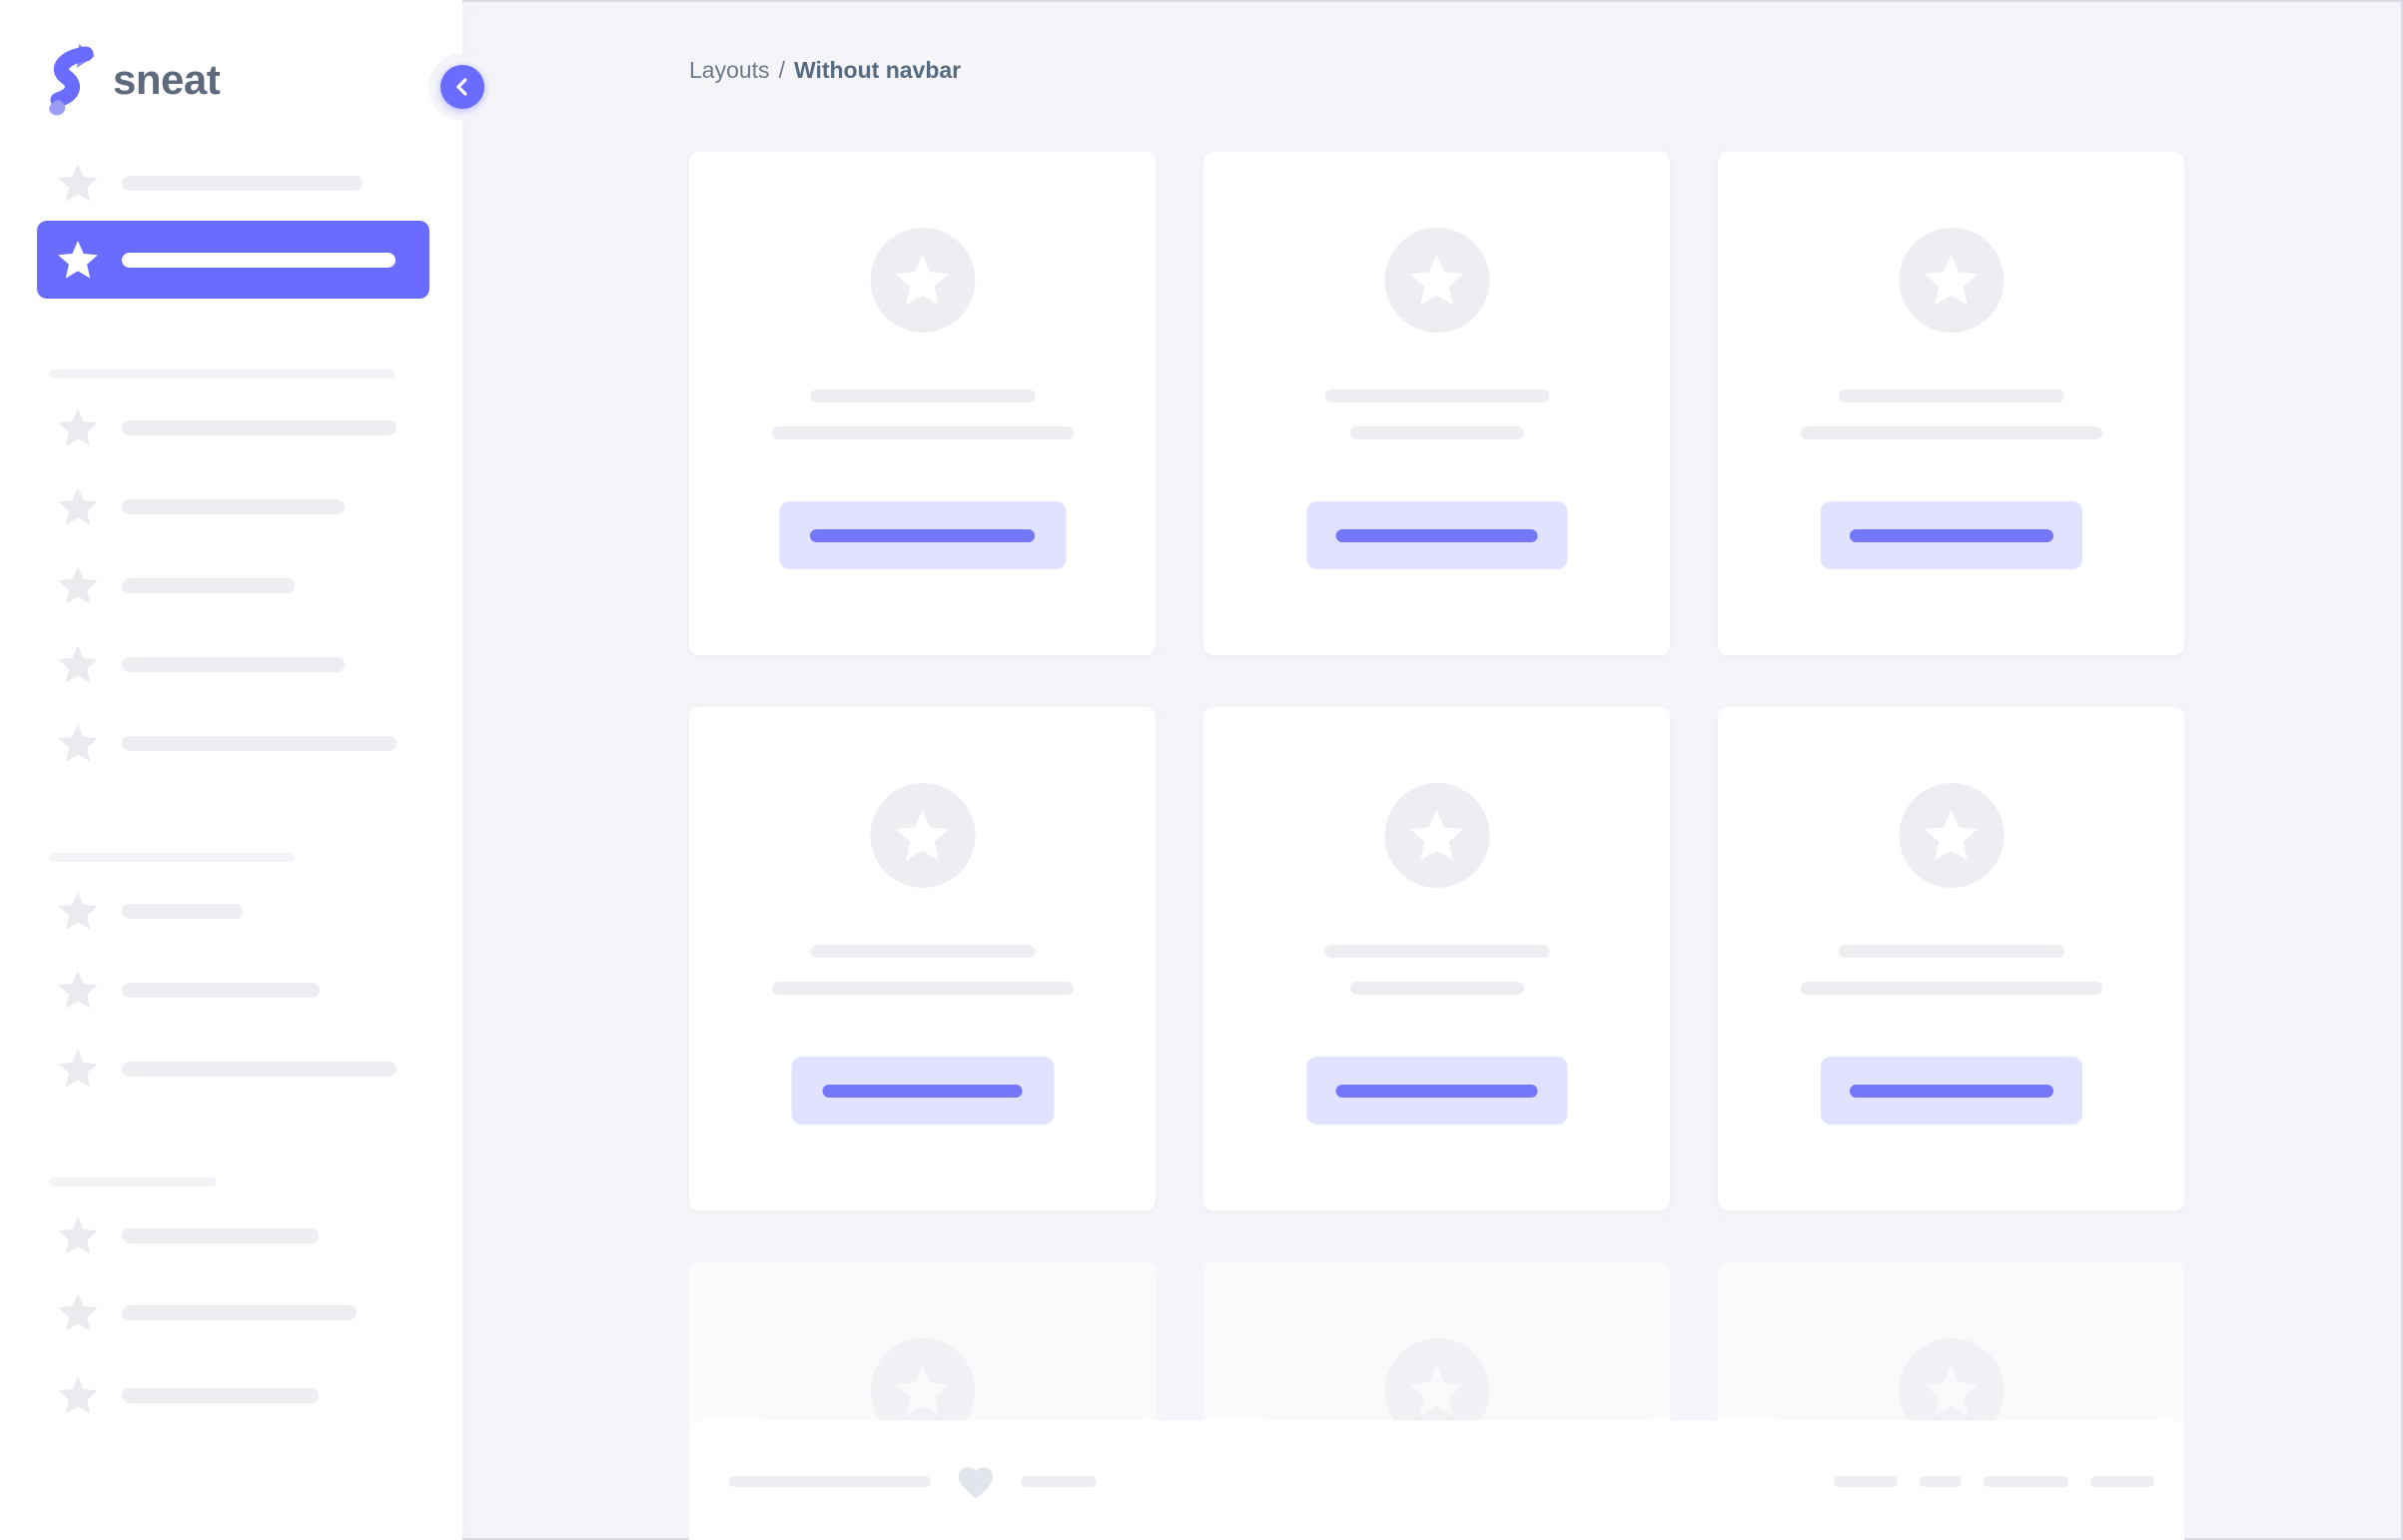  I want to click on brand-name: sneat, so click(167, 79).